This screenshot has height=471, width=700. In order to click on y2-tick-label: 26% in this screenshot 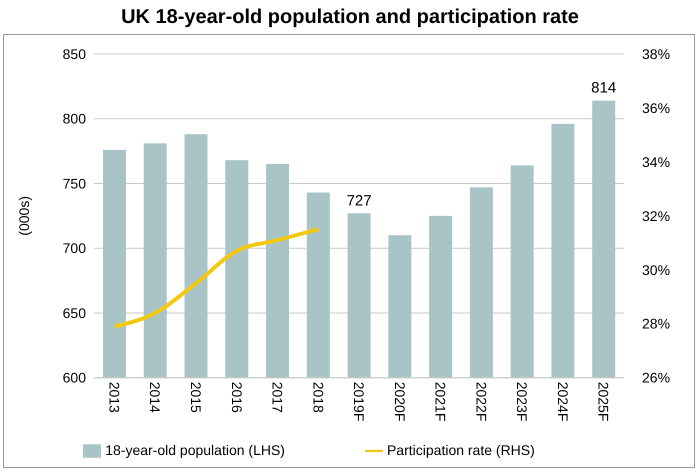, I will do `click(656, 378)`.